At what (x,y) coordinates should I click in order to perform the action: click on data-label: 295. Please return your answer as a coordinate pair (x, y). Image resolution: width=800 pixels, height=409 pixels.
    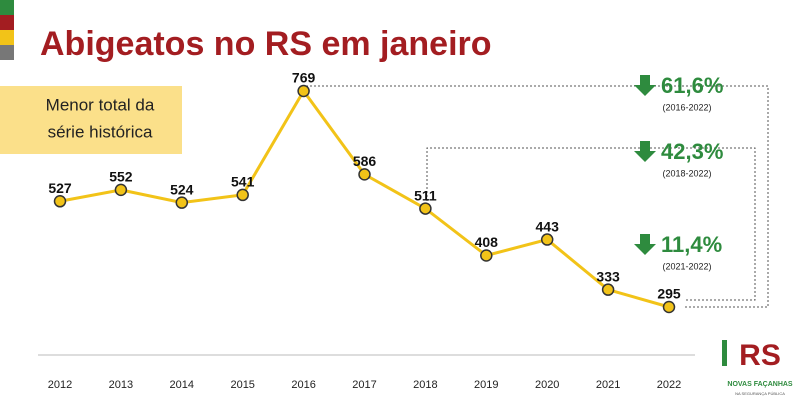
    Looking at the image, I should click on (669, 294).